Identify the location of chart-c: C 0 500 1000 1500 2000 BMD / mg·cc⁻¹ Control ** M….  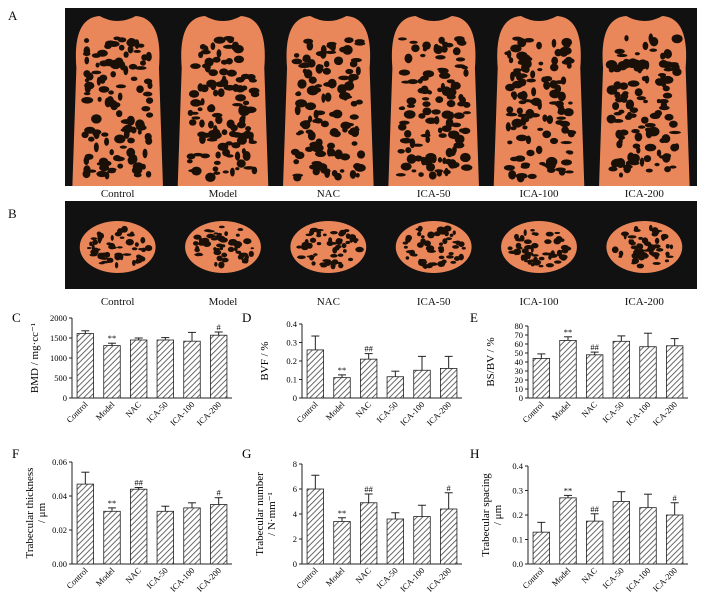
(122, 369).